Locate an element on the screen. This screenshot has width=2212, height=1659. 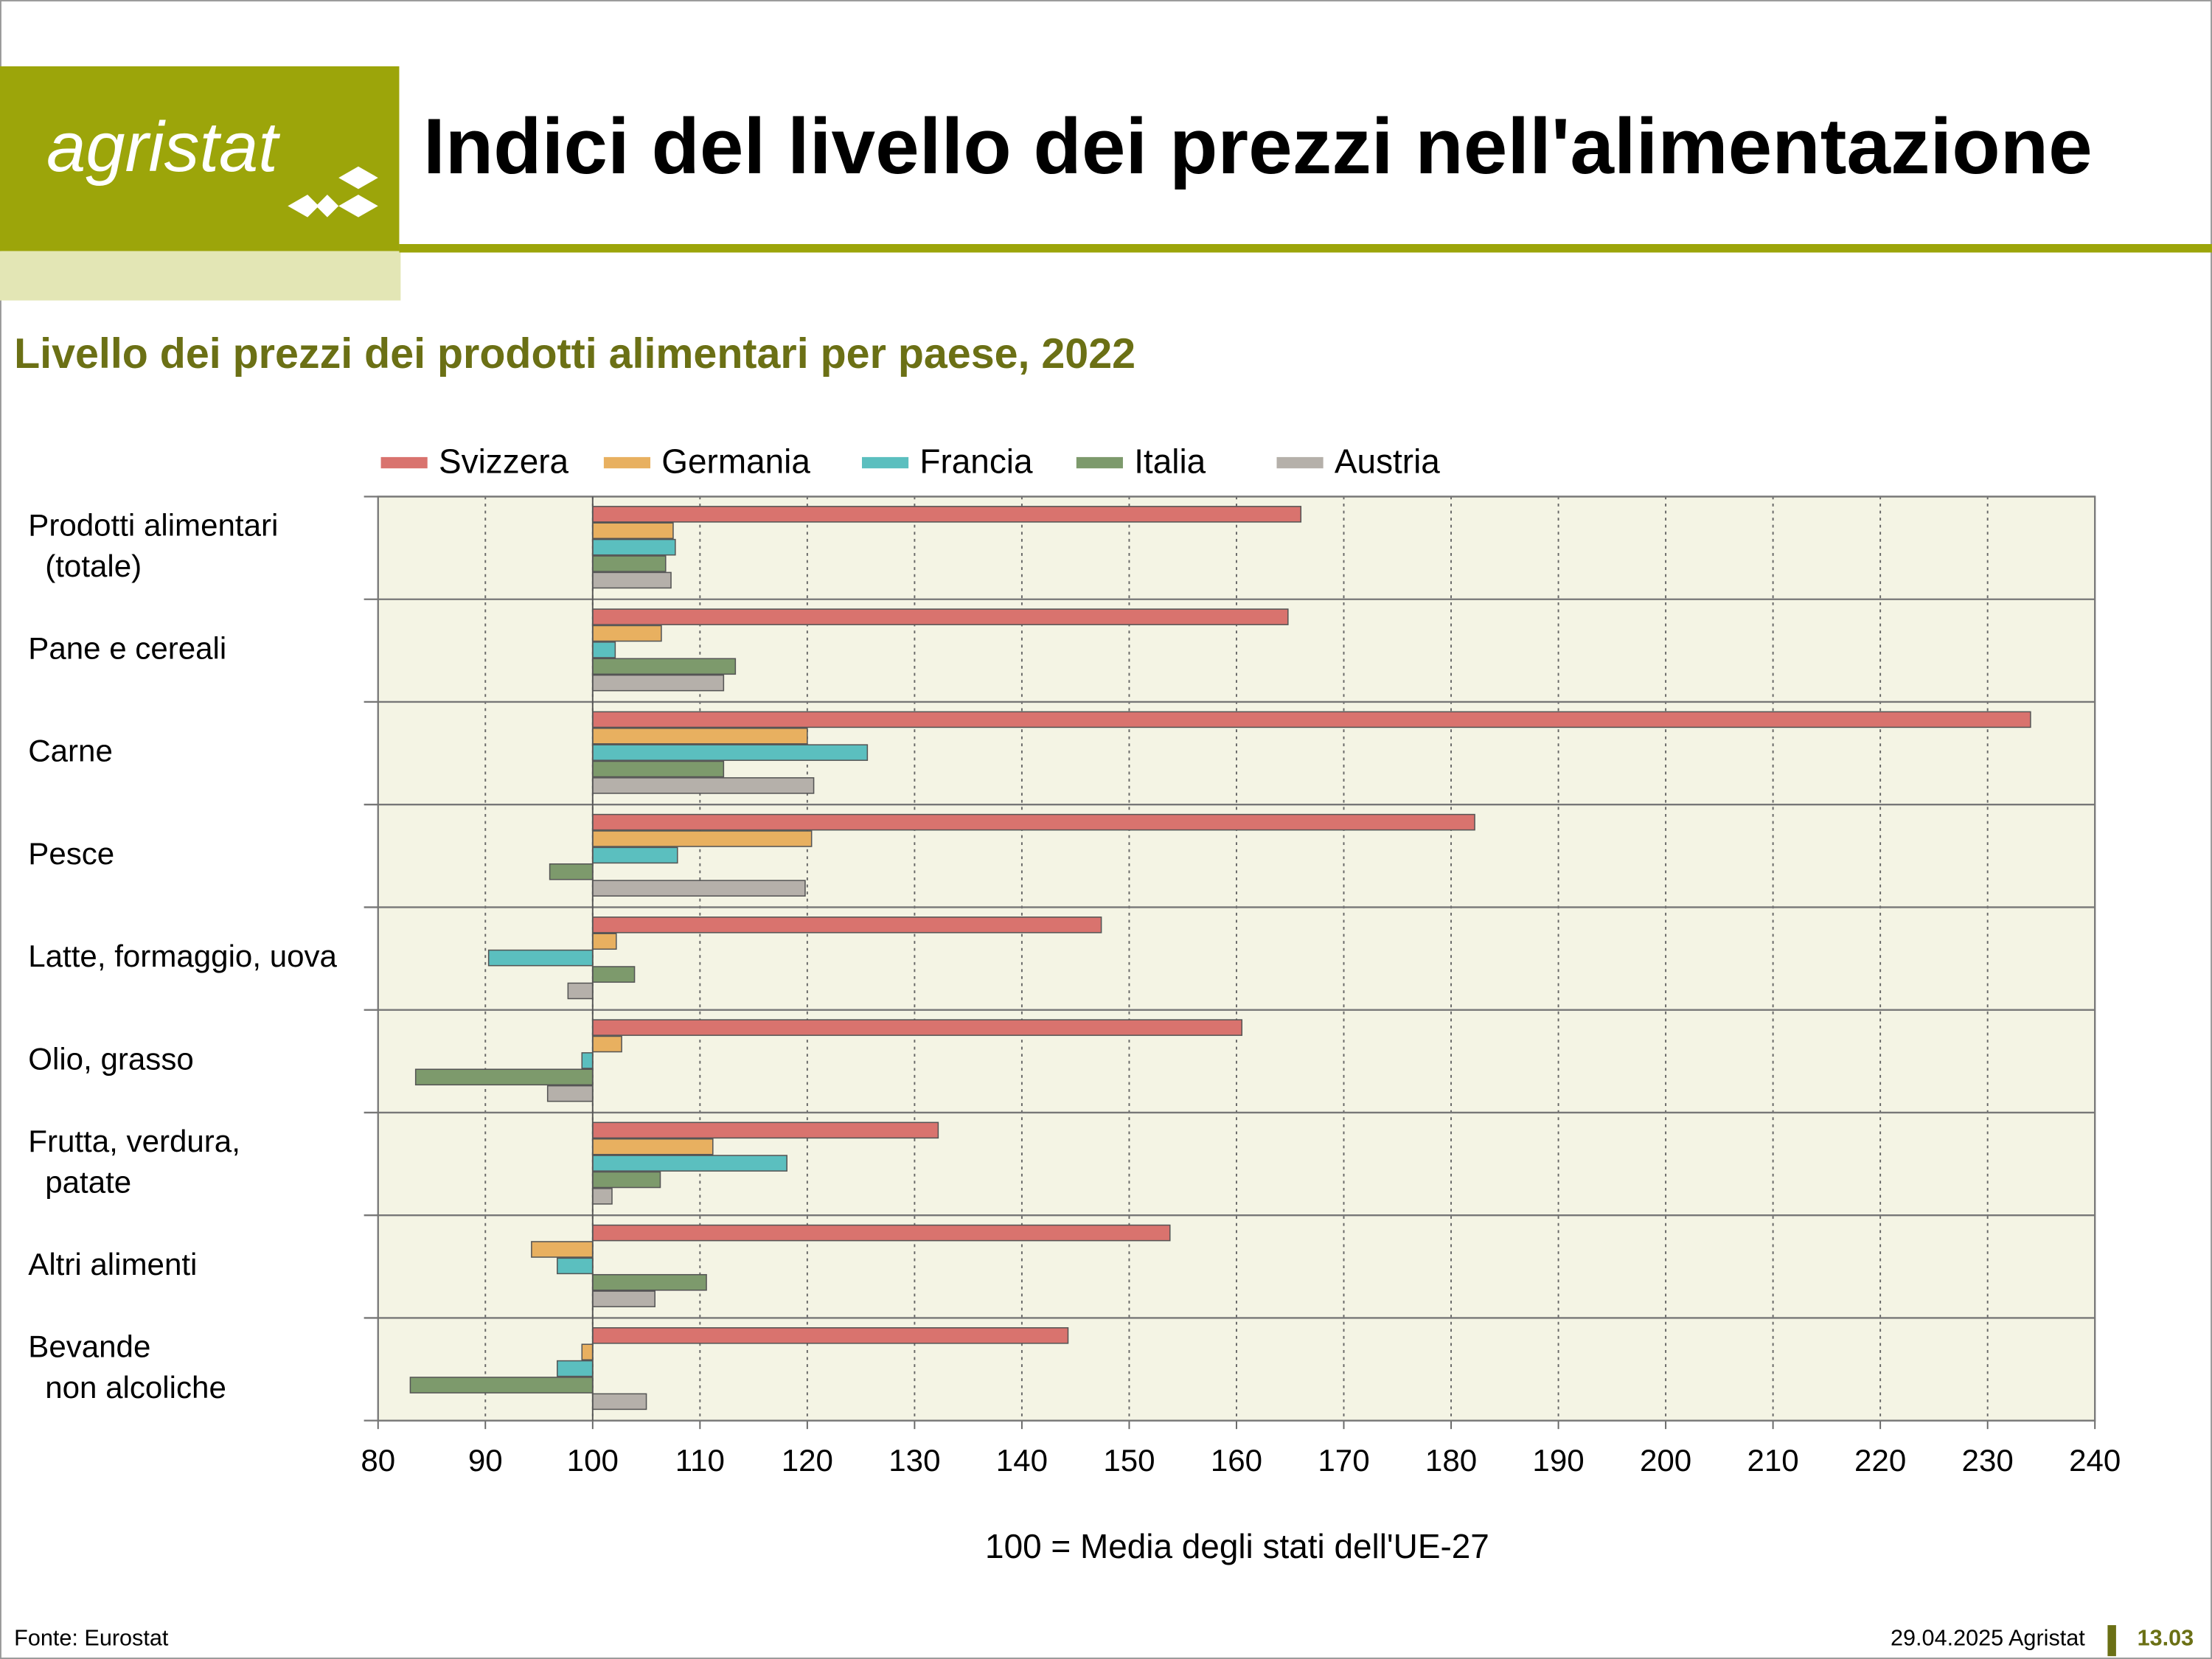
x-tick-label: 210 is located at coordinates (1773, 1460).